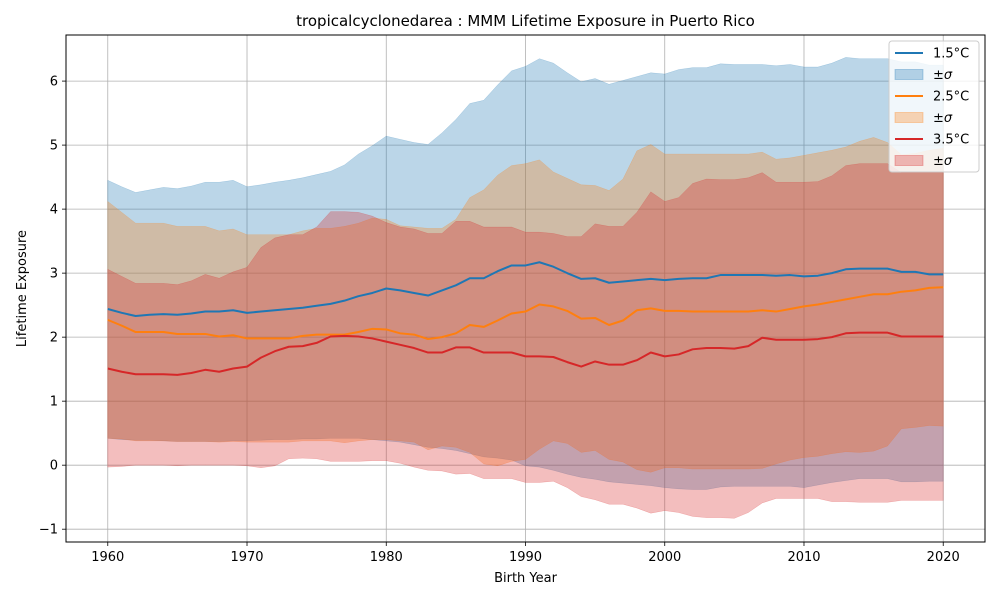 The width and height of the screenshot is (1000, 600). What do you see at coordinates (22, 288) in the screenshot?
I see `y-axis-label: Lifetime Exposure` at bounding box center [22, 288].